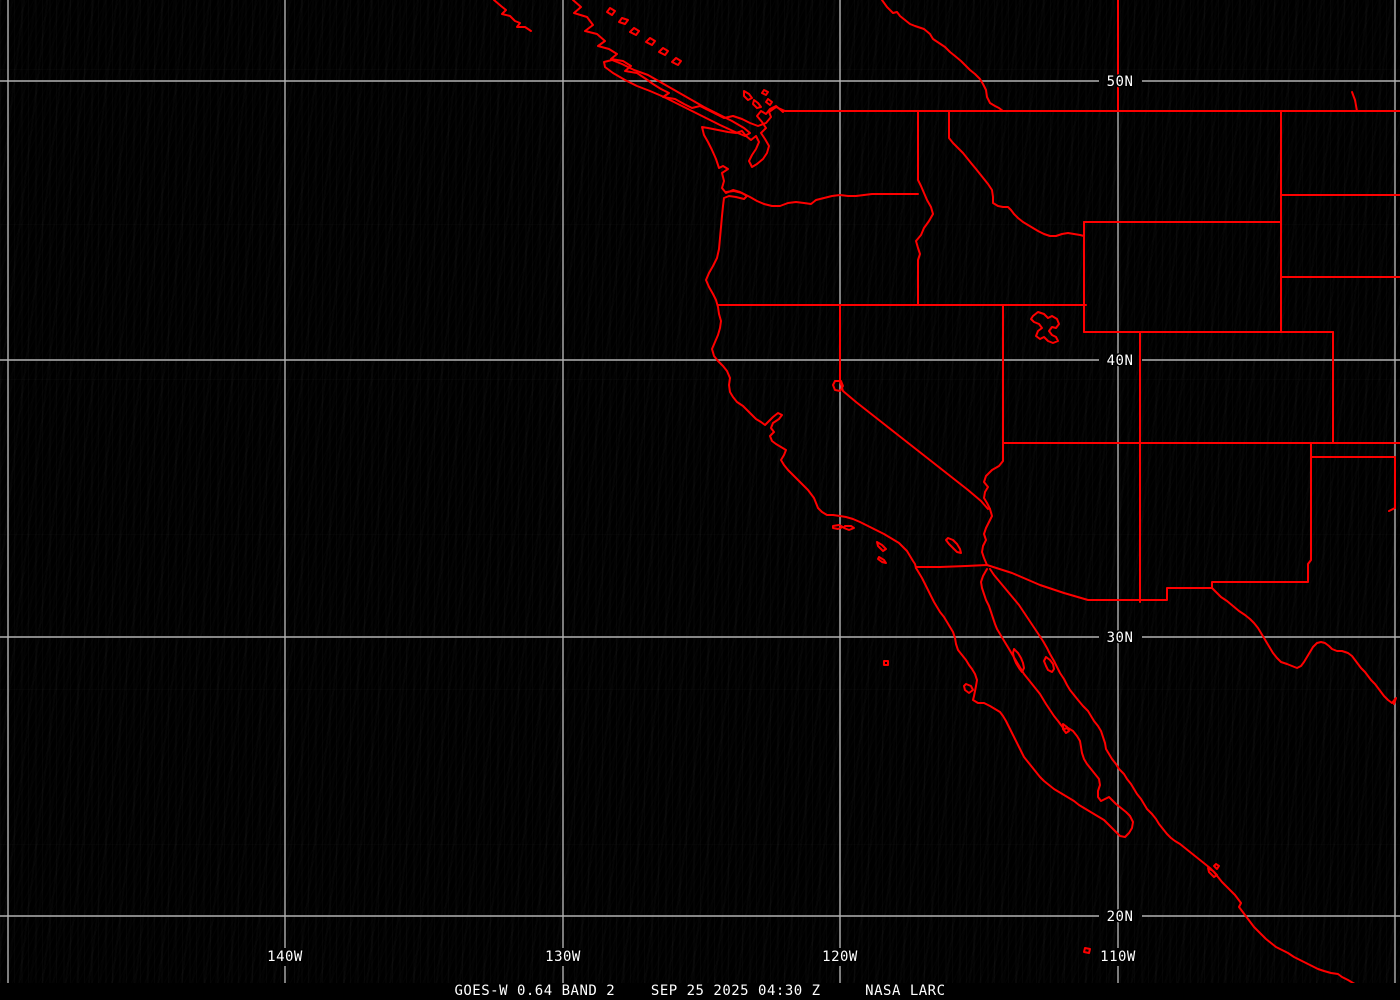 Image resolution: width=1400 pixels, height=1000 pixels. I want to click on ca-az-colorado-river, so click(987, 537).